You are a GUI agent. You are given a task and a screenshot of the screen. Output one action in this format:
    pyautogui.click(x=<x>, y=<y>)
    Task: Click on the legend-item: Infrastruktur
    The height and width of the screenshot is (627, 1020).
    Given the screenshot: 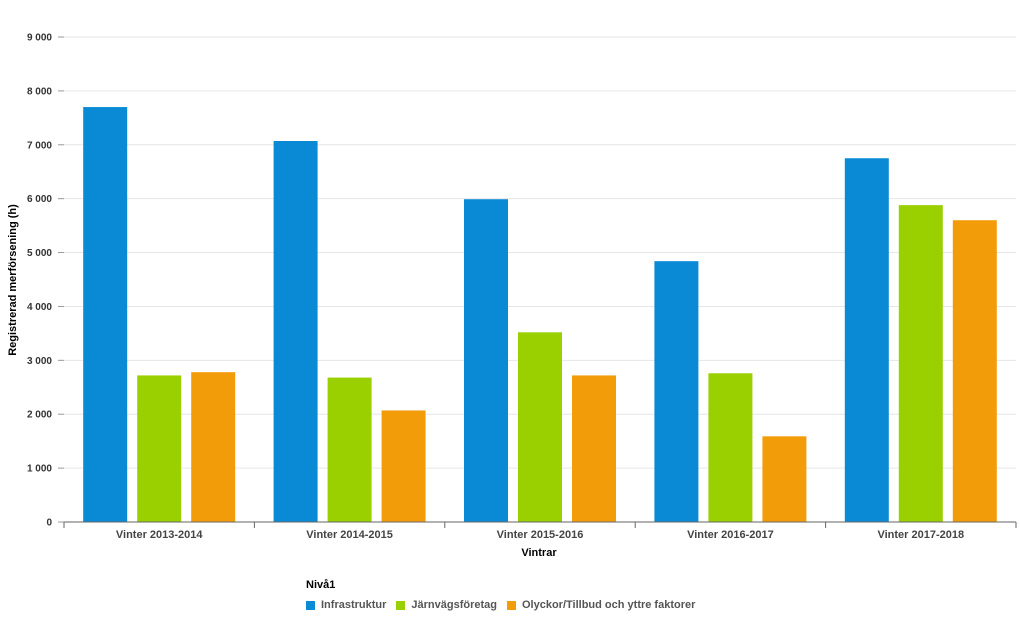 What is the action you would take?
    pyautogui.click(x=346, y=605)
    